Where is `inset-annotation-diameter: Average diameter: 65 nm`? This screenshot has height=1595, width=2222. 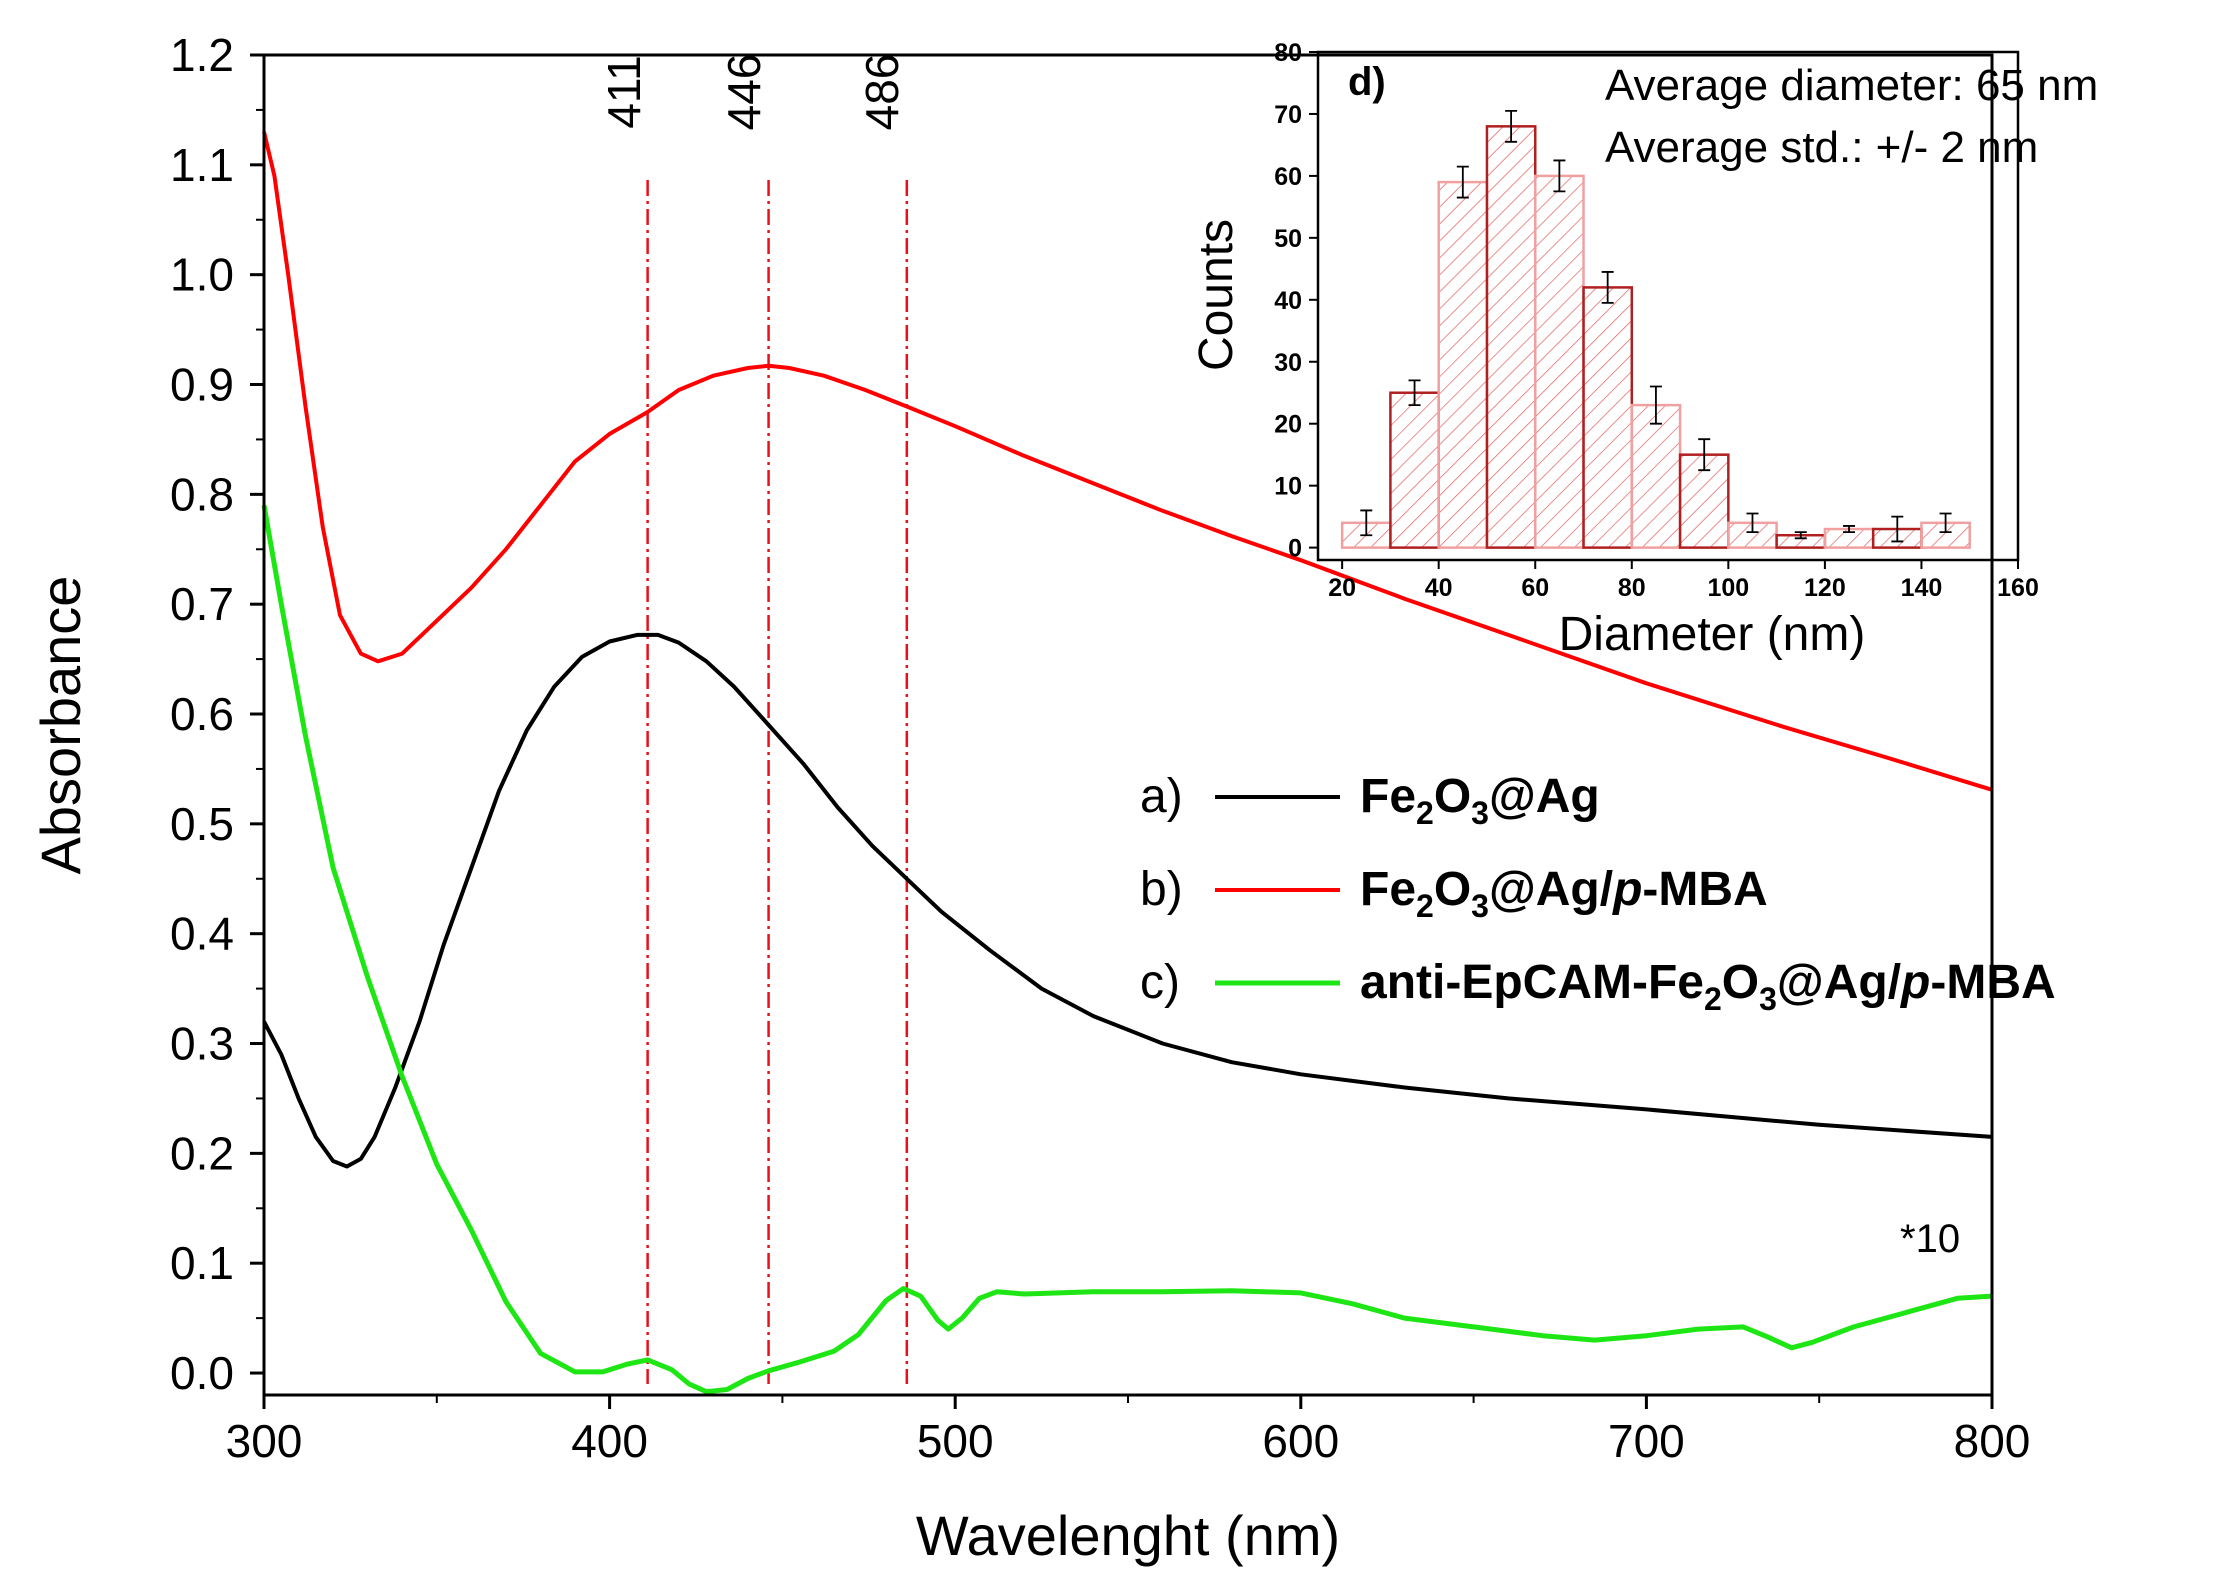 inset-annotation-diameter: Average diameter: 65 nm is located at coordinates (1851, 85).